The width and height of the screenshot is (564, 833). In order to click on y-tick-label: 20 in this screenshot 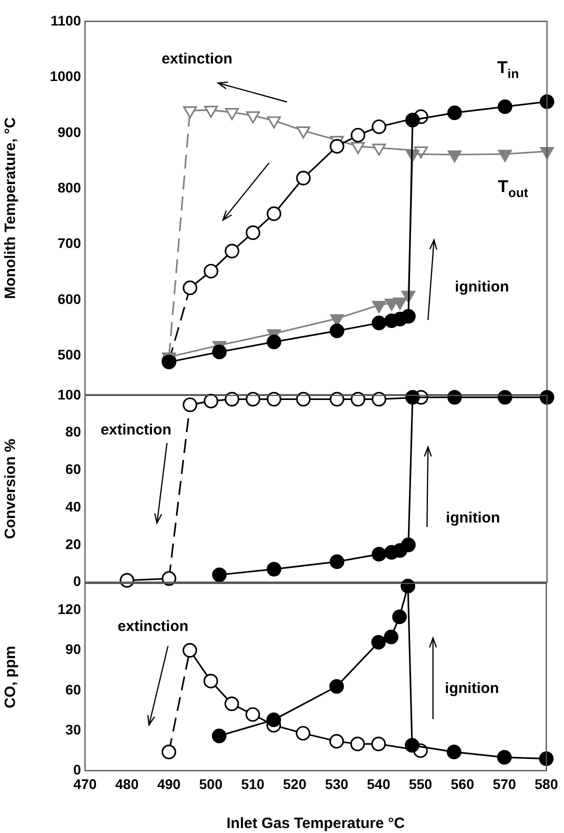, I will do `click(73, 544)`.